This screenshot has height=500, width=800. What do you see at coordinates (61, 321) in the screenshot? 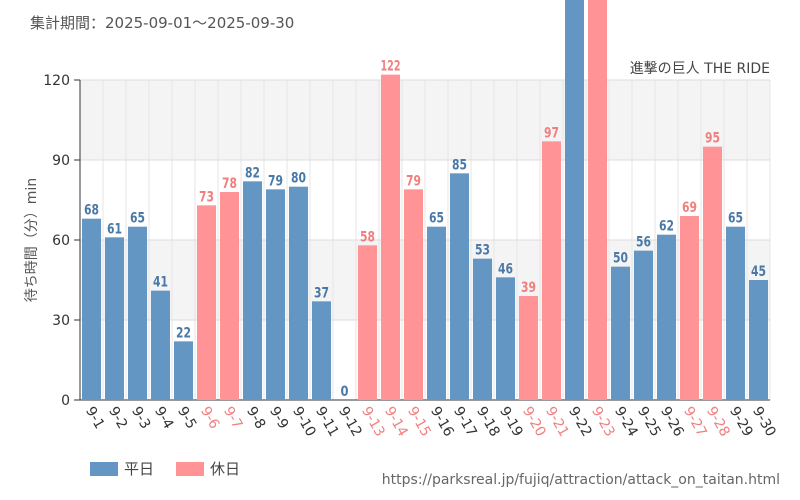
I see `y-tick-label: 30` at bounding box center [61, 321].